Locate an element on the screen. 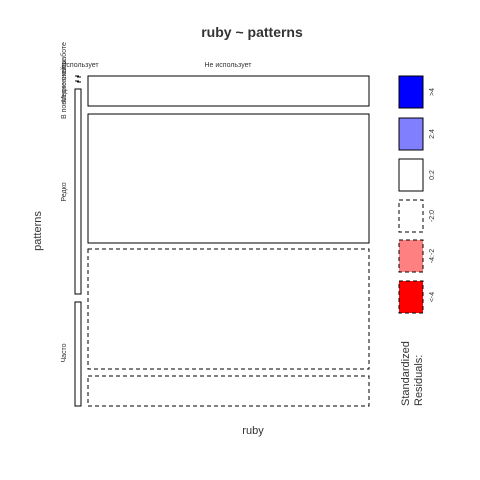  tile-uses-often is located at coordinates (78, 354).